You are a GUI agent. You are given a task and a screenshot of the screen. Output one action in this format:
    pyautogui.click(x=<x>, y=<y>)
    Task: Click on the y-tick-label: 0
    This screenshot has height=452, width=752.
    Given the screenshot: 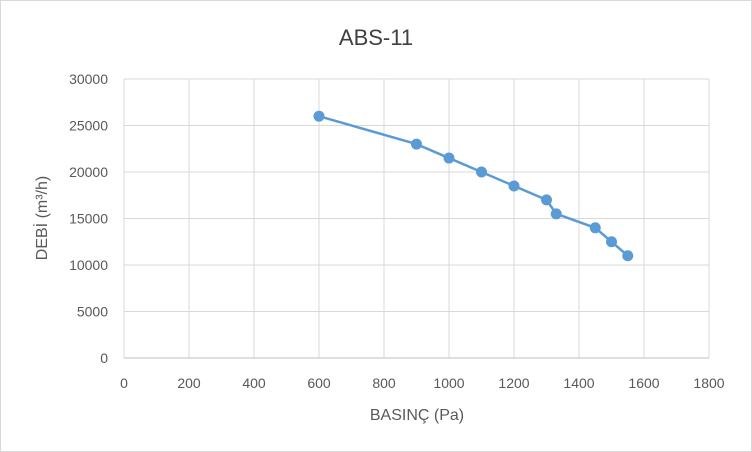 What is the action you would take?
    pyautogui.click(x=104, y=358)
    